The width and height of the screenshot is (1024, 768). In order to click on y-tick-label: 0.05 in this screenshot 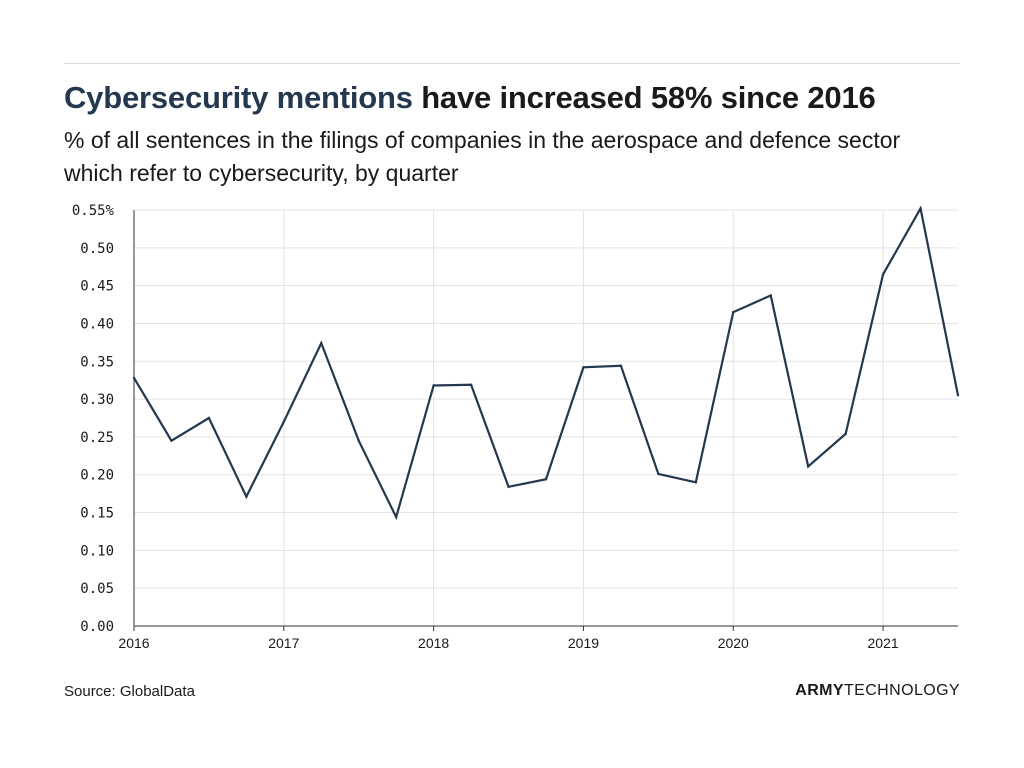, I will do `click(97, 589)`.